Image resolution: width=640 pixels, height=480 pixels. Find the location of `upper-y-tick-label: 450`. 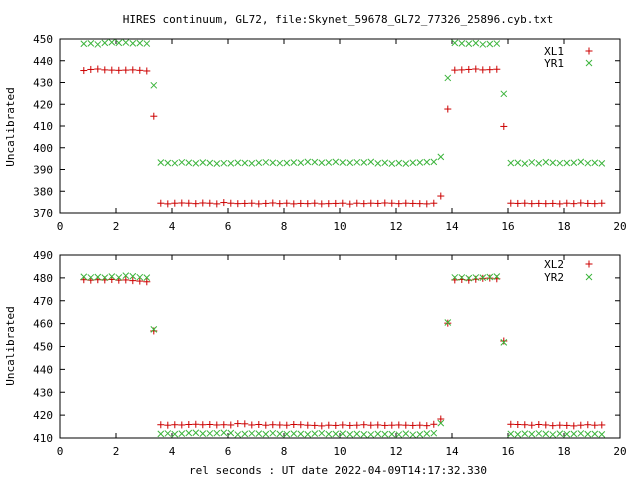

upper-y-tick-label: 450 is located at coordinates (43, 39).